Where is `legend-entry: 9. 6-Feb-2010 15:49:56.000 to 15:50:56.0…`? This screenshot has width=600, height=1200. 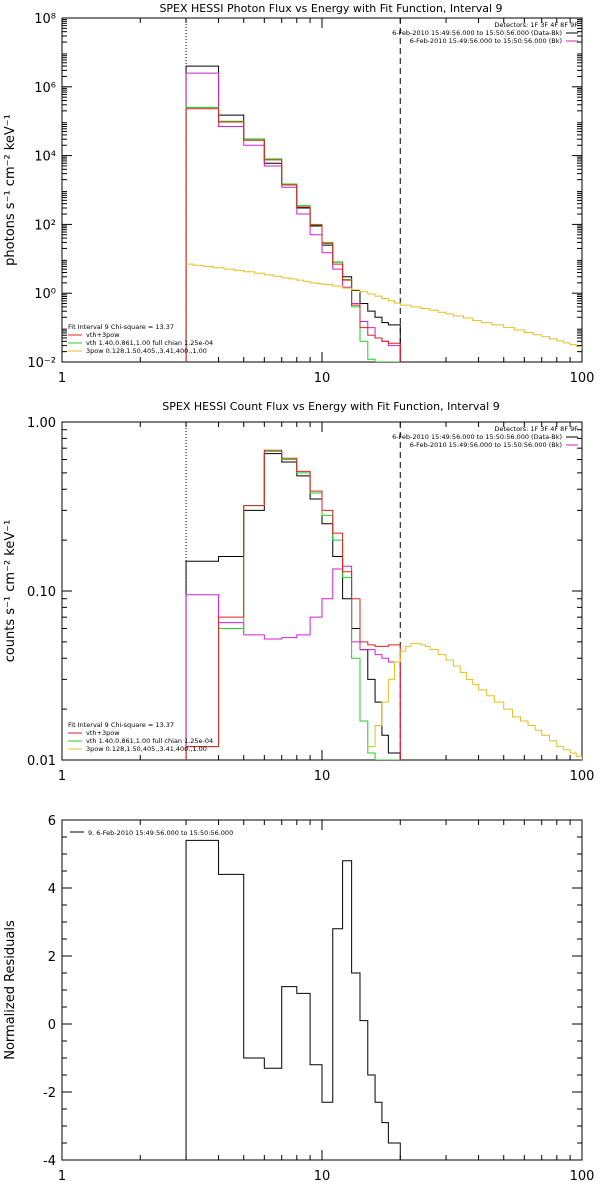 legend-entry: 9. 6-Feb-2010 15:49:56.000 to 15:50:56.0… is located at coordinates (160, 833).